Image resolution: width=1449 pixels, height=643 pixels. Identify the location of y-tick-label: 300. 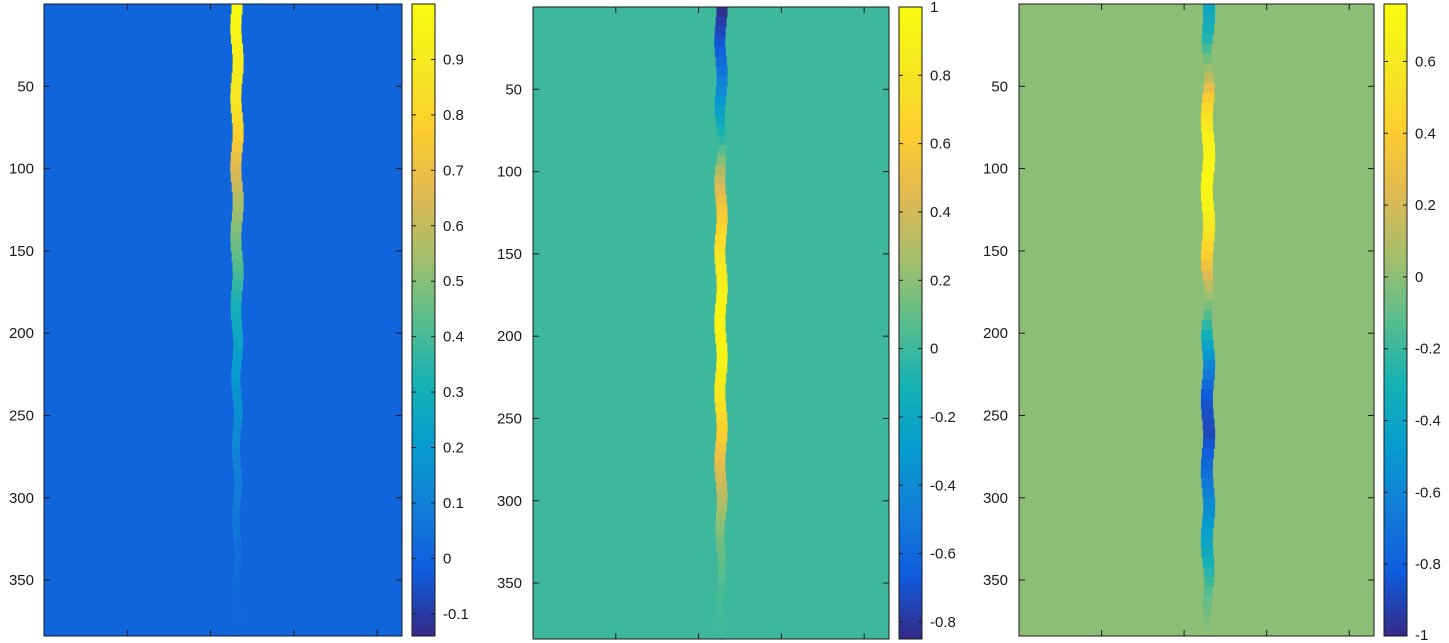
(995, 498).